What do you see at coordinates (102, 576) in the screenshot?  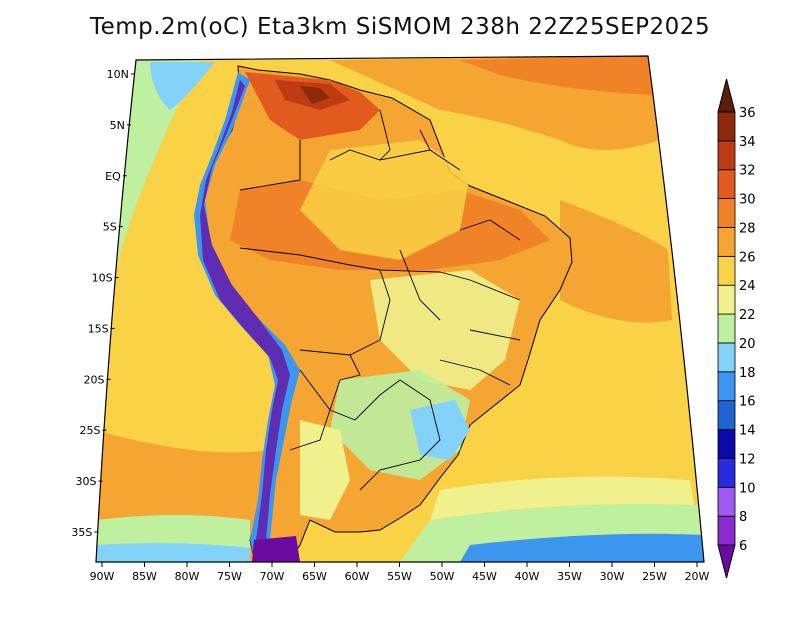 I see `lon-tick-label: 90W` at bounding box center [102, 576].